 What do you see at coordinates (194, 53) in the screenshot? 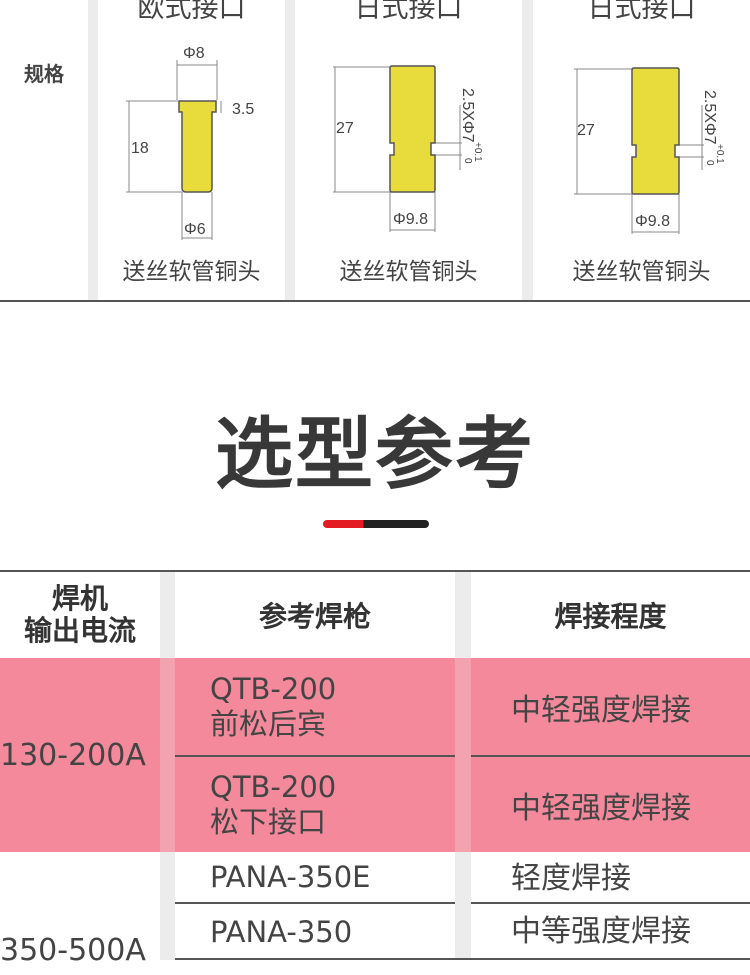
I see `dim-top-dia: Φ8` at bounding box center [194, 53].